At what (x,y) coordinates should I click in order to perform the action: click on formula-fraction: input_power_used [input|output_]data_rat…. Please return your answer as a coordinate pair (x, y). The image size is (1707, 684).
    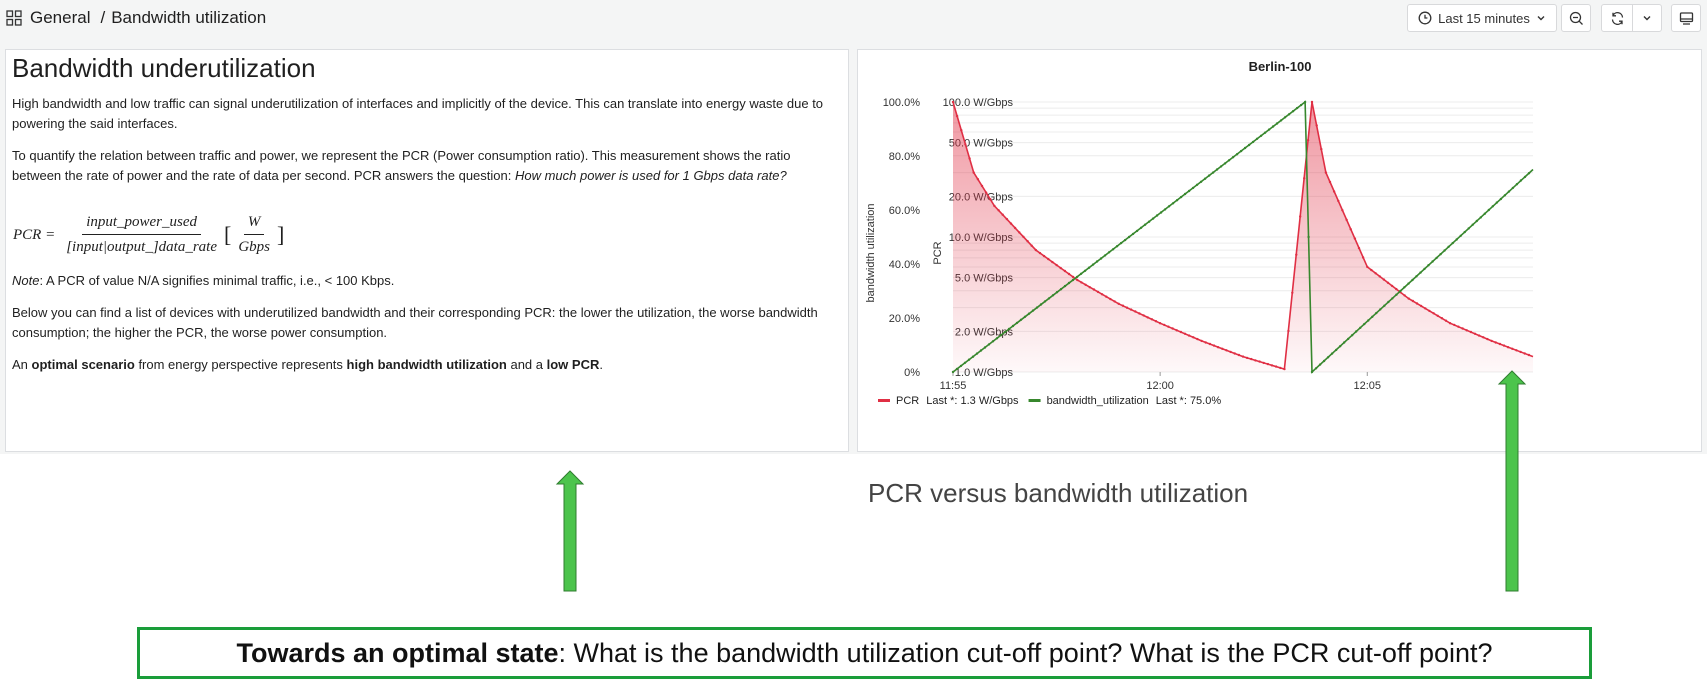
    Looking at the image, I should click on (141, 234).